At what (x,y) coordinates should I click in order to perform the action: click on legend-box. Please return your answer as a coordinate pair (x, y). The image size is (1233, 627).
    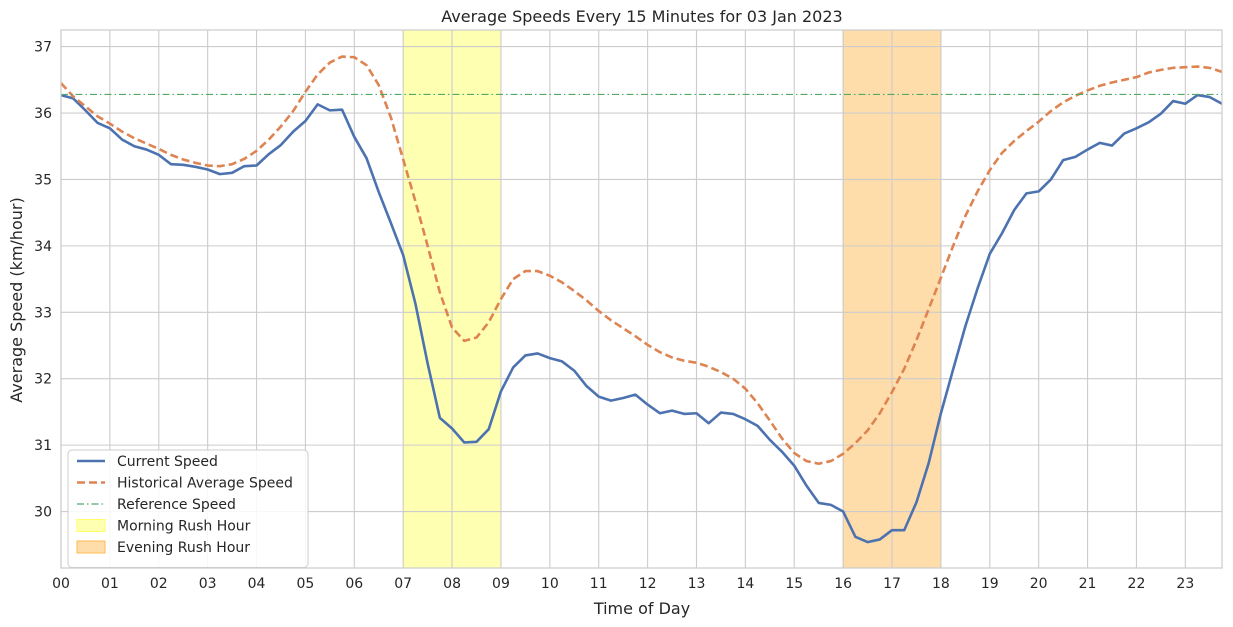
    Looking at the image, I should click on (188, 508).